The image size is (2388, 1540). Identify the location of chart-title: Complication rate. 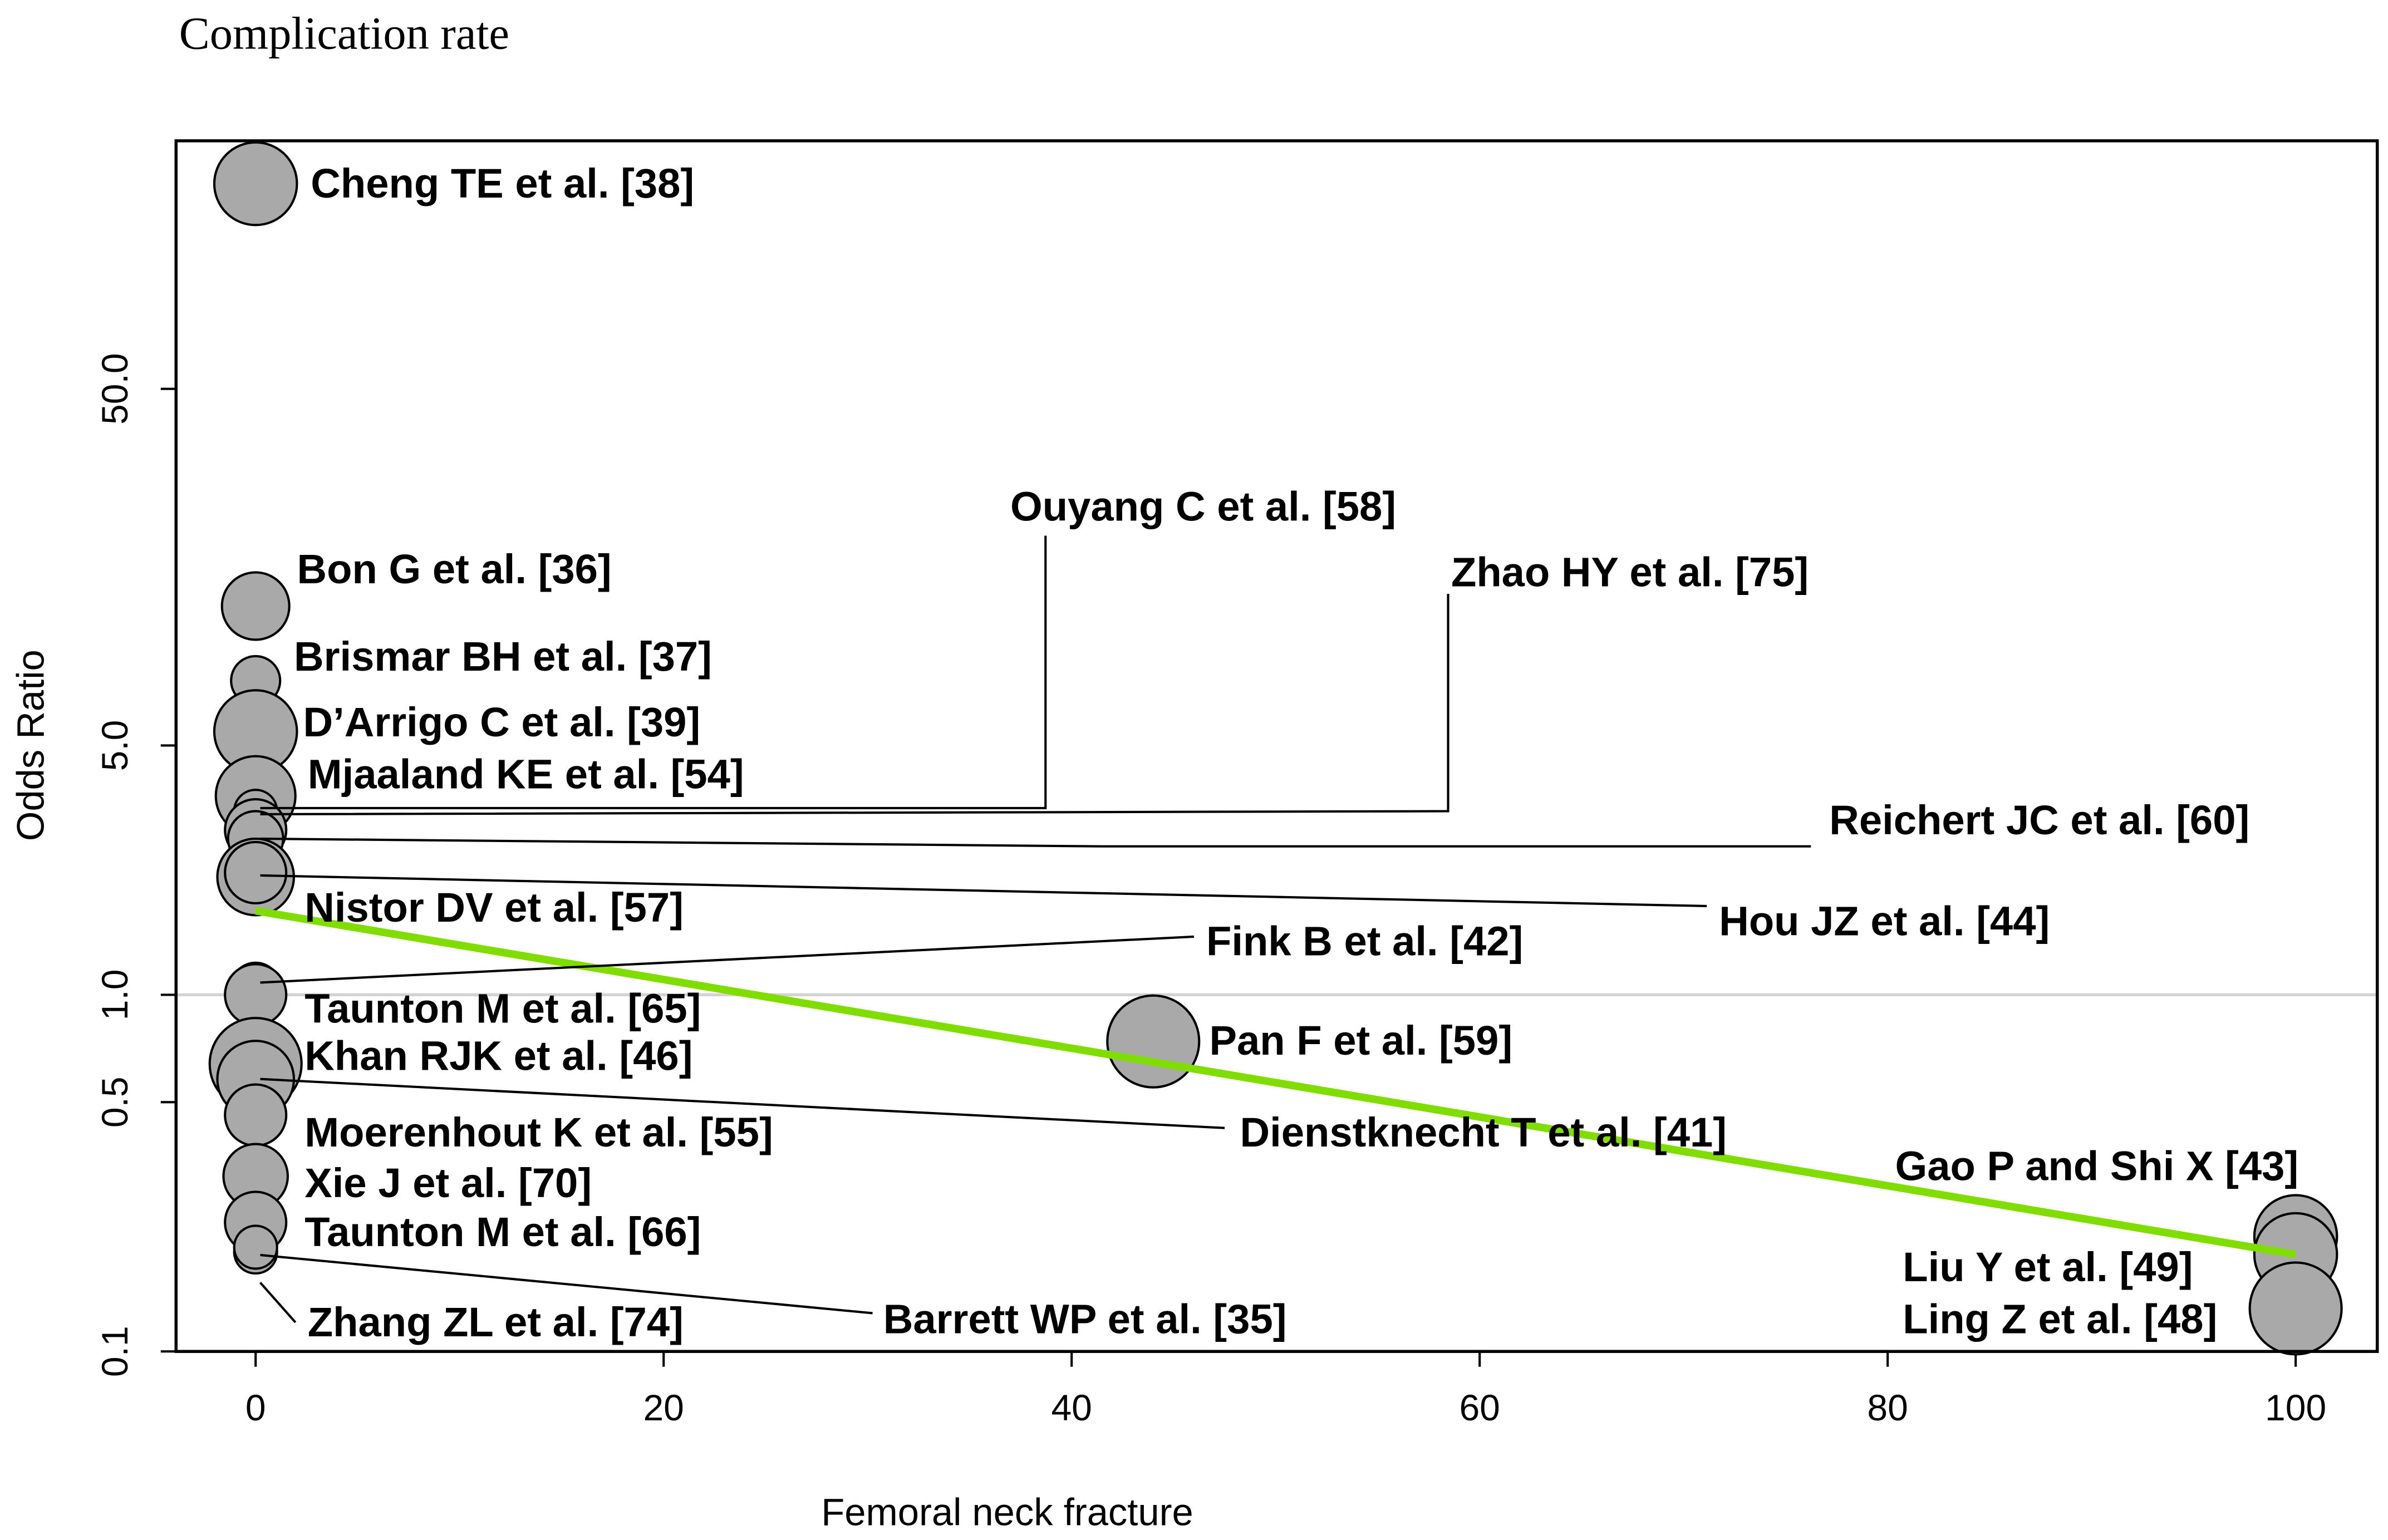
(344, 33).